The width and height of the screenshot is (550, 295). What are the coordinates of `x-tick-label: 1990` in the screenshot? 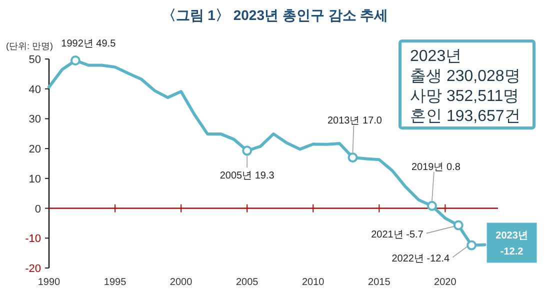 It's located at (49, 282).